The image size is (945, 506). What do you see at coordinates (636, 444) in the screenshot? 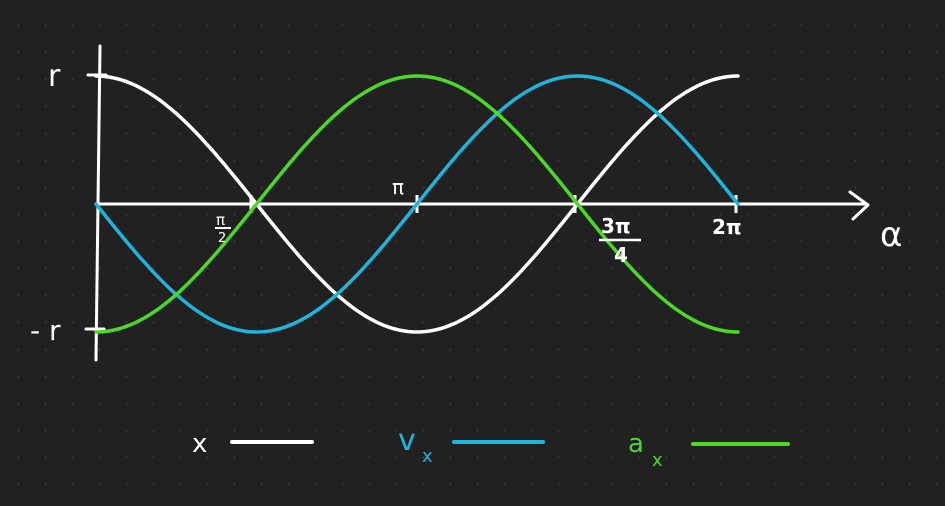
I see `legend-ax-label: a` at bounding box center [636, 444].